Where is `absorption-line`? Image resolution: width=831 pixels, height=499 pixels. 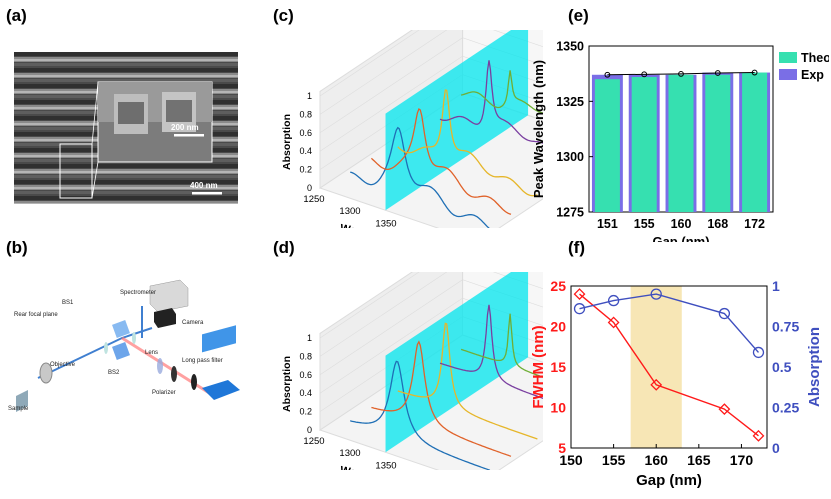 absorption-line is located at coordinates (669, 323).